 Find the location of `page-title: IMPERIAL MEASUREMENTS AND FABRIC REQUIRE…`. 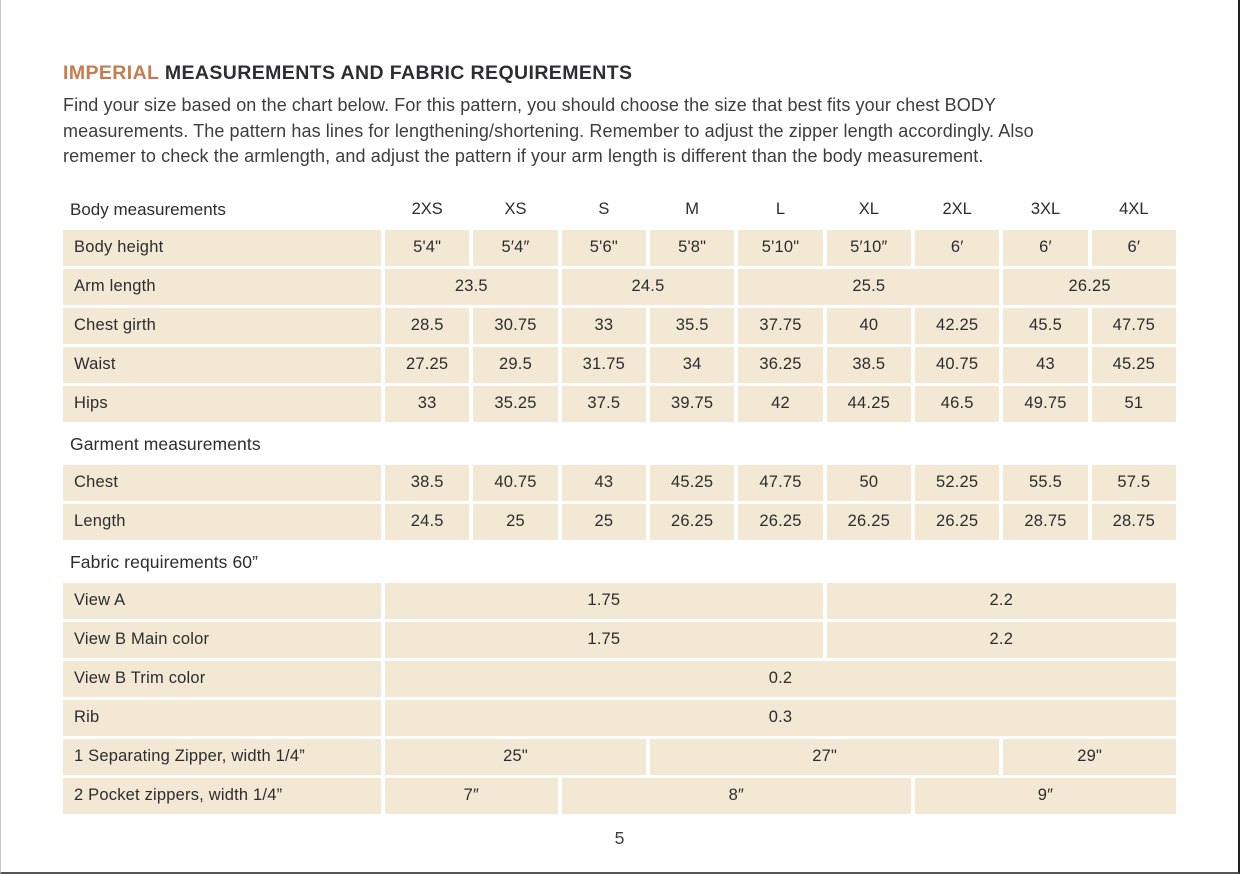

page-title: IMPERIAL MEASUREMENTS AND FABRIC REQUIRE… is located at coordinates (650, 42).